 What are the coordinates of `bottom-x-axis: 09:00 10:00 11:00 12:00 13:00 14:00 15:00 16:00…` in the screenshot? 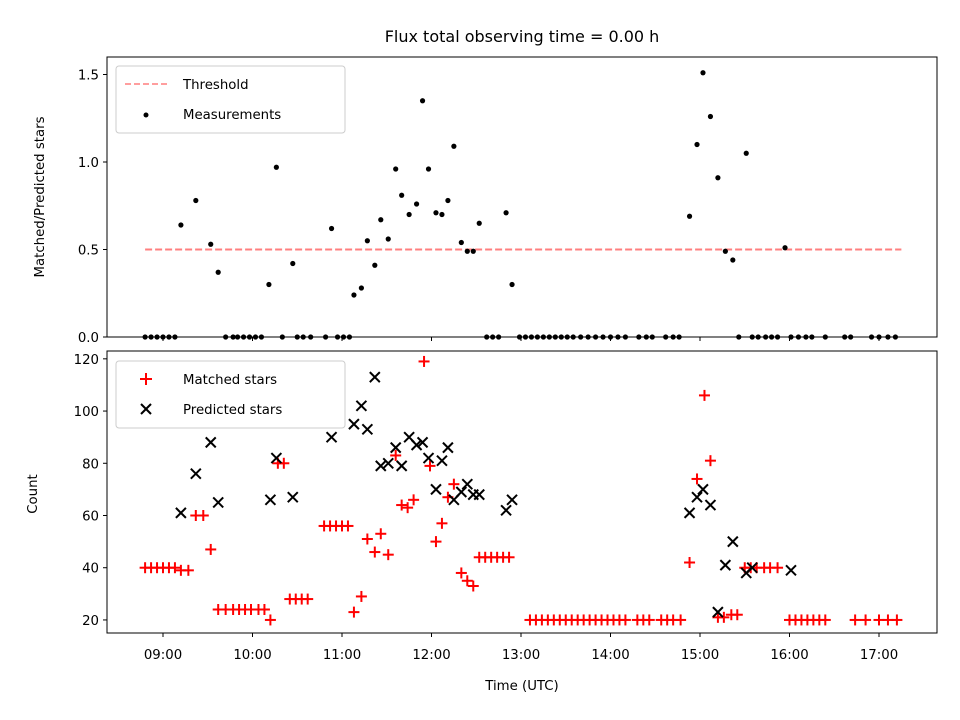 It's located at (521, 648).